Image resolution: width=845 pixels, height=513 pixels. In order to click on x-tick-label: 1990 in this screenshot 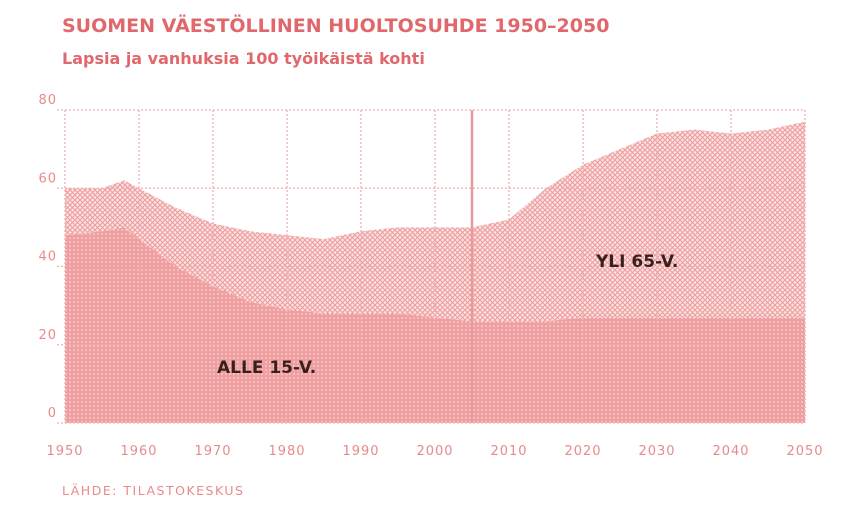, I will do `click(360, 451)`.